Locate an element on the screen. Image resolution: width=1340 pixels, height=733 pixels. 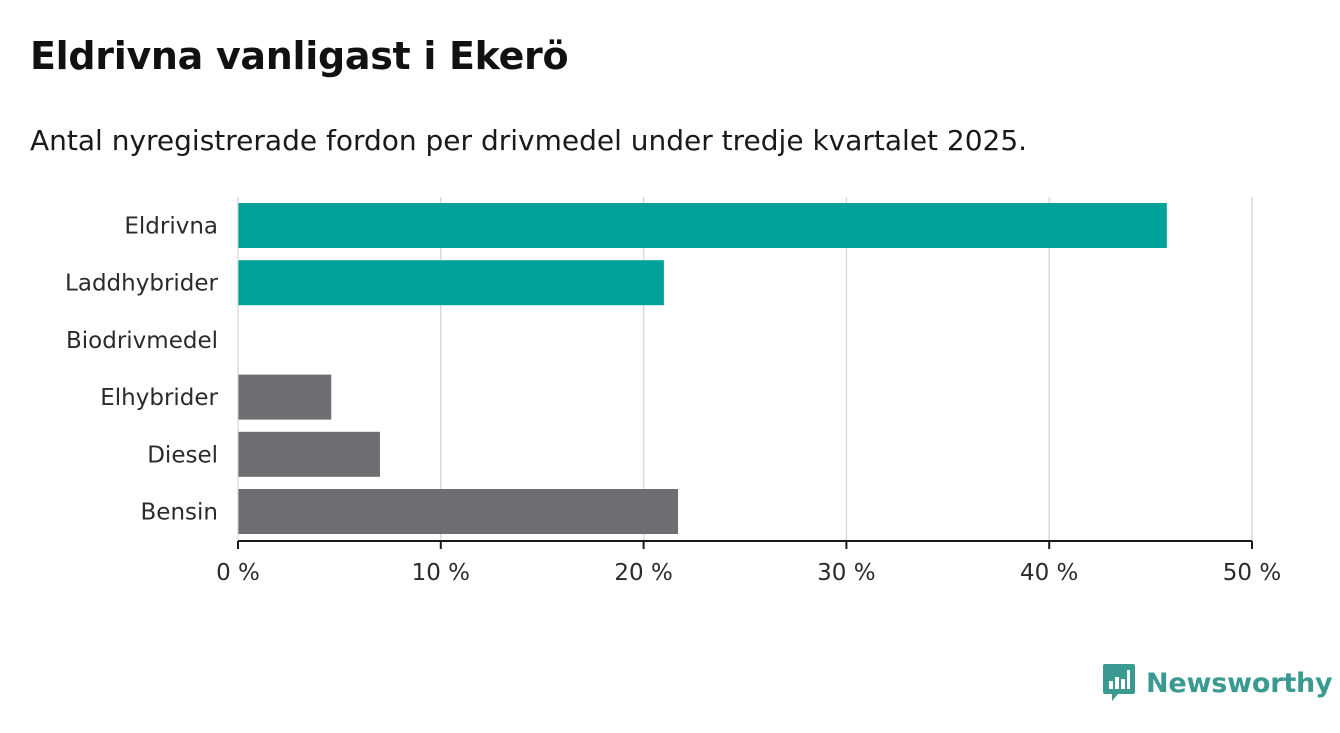
bar-laddhybrider is located at coordinates (451, 283).